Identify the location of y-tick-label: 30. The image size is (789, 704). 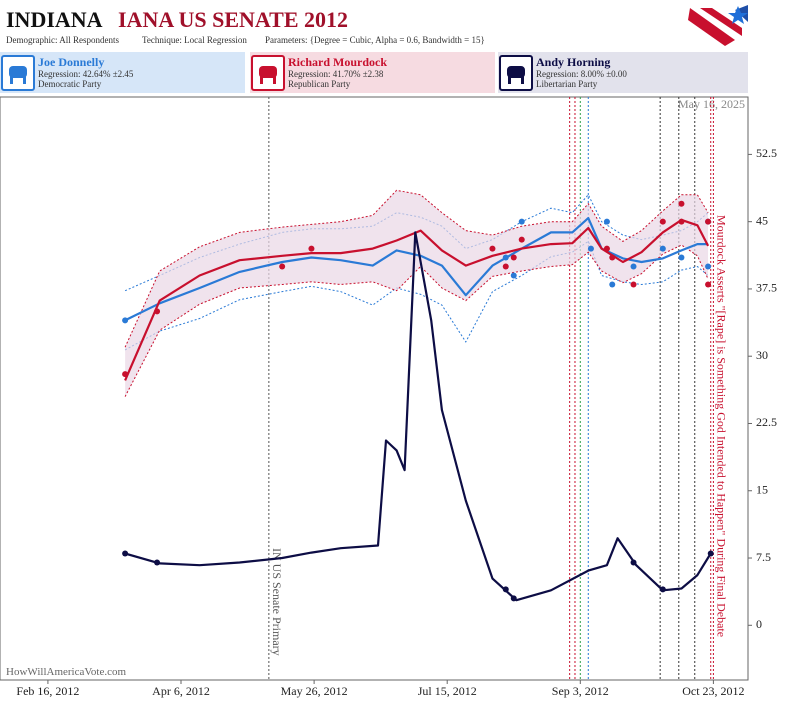
(762, 355).